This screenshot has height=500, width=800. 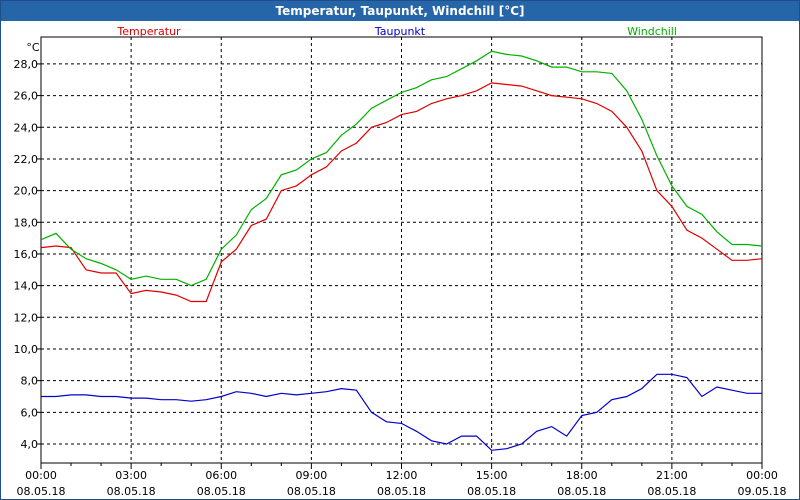 What do you see at coordinates (672, 475) in the screenshot?
I see `x-tick-time: 21:00` at bounding box center [672, 475].